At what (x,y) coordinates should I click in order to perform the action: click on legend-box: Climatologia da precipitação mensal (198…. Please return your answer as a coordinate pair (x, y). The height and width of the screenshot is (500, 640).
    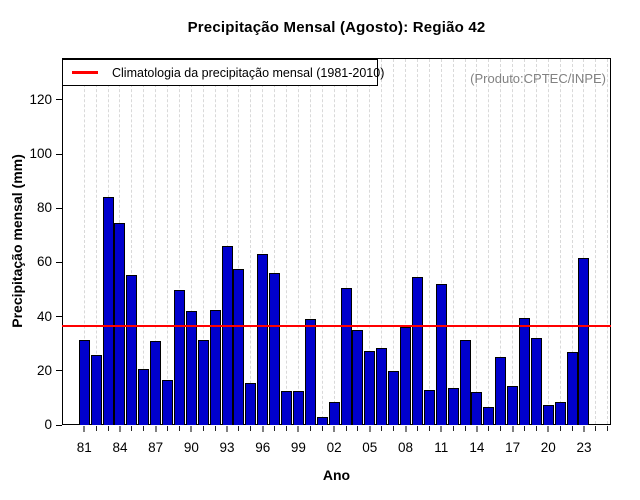
    Looking at the image, I should click on (223, 72).